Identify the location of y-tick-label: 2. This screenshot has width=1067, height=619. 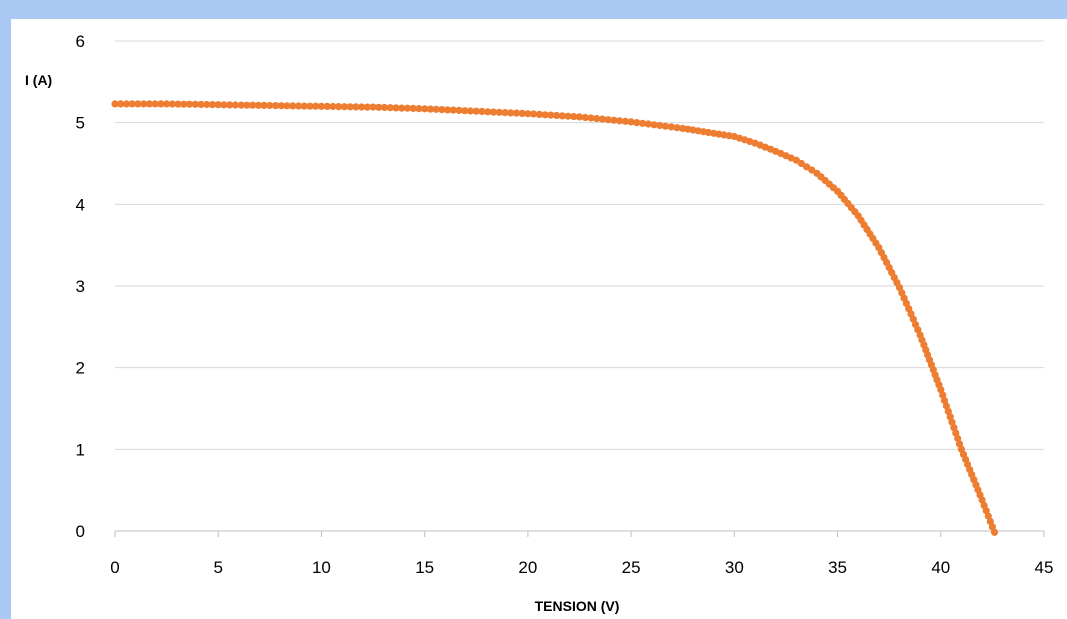
(80, 368).